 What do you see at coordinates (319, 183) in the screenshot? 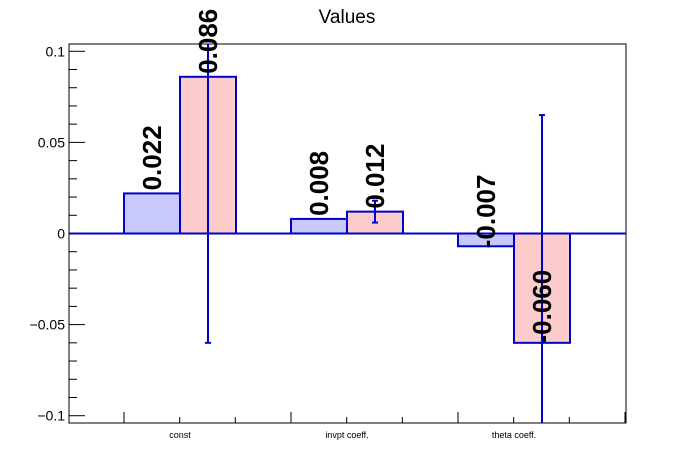
I see `data-label: 0.008` at bounding box center [319, 183].